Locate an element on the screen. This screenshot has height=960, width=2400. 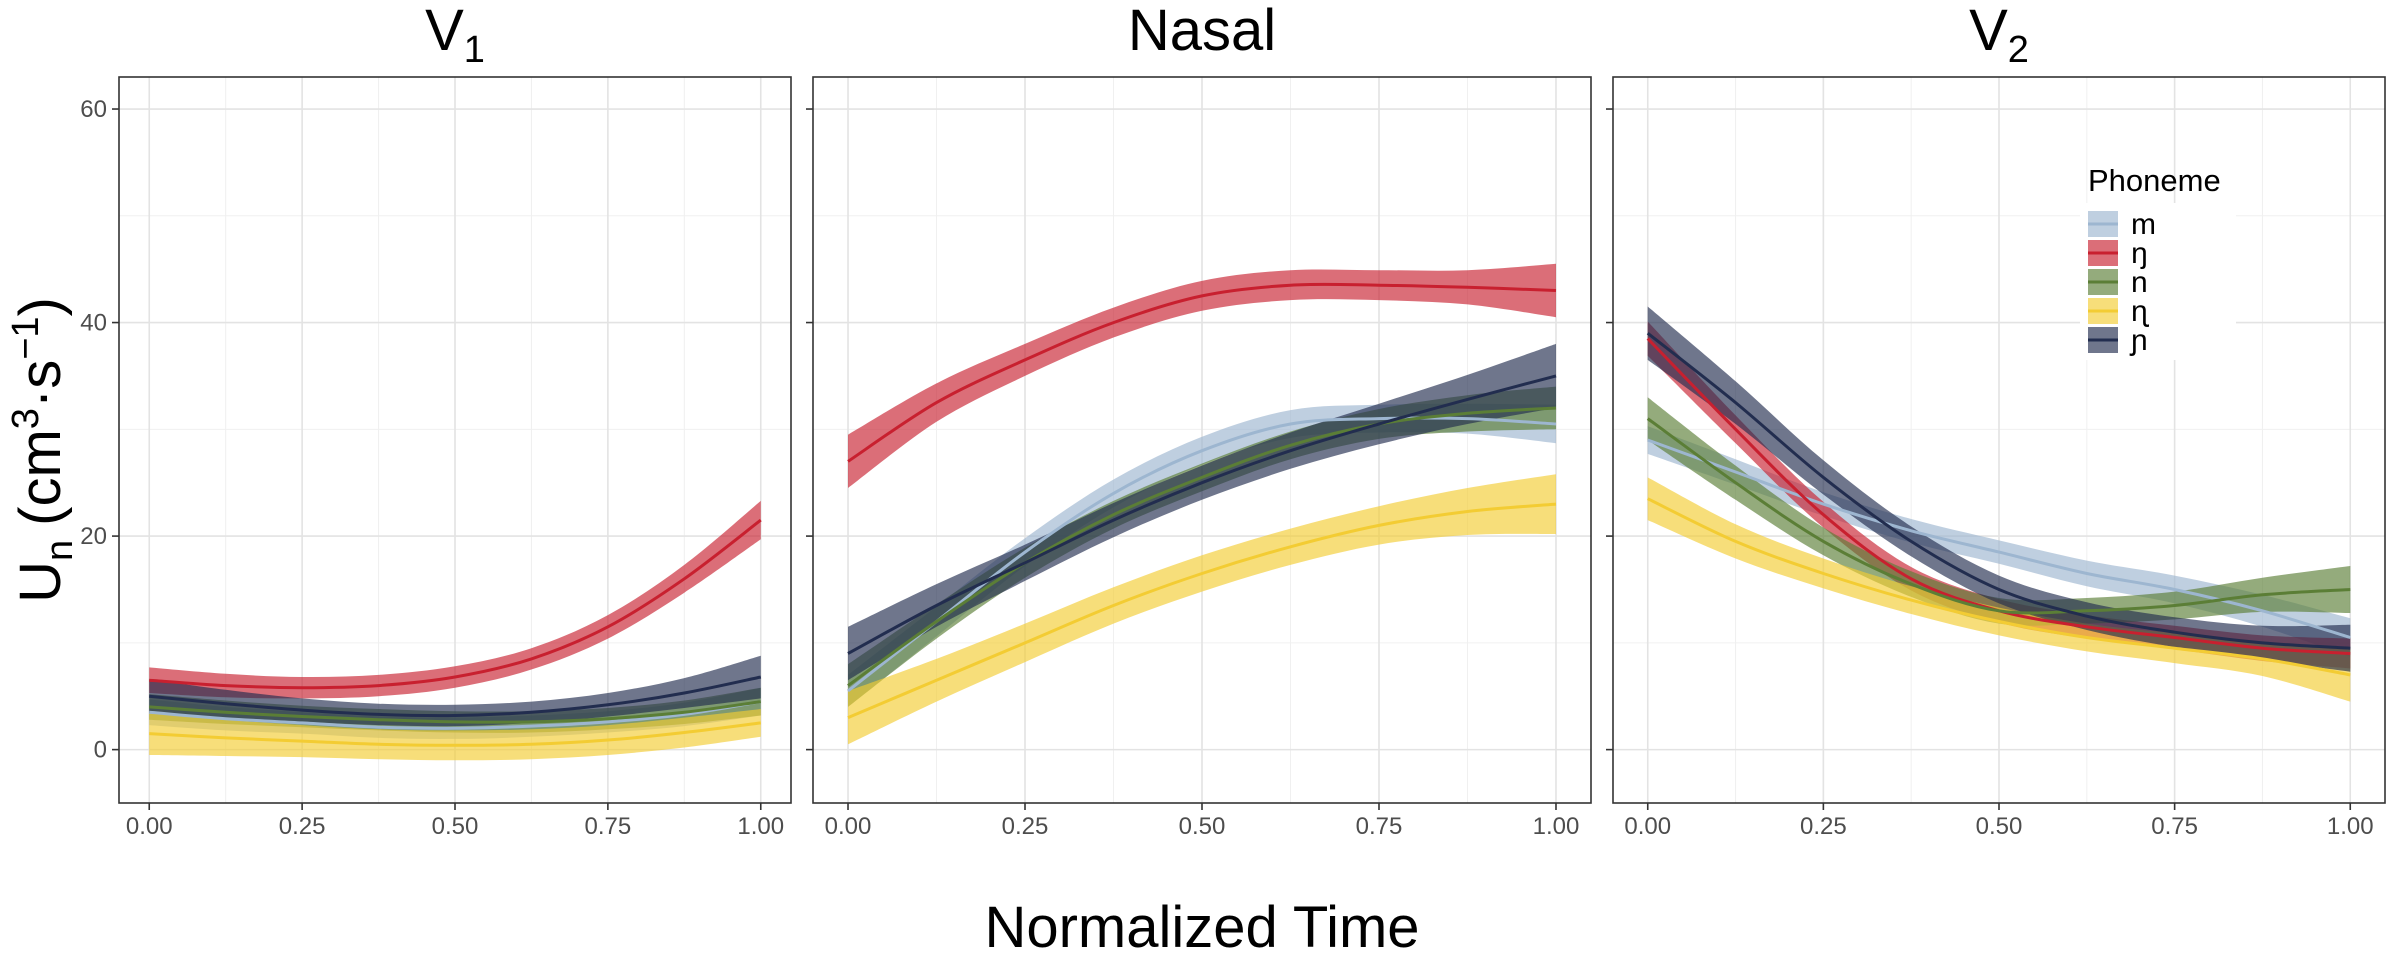
legend-label: ɳ is located at coordinates (2140, 311).